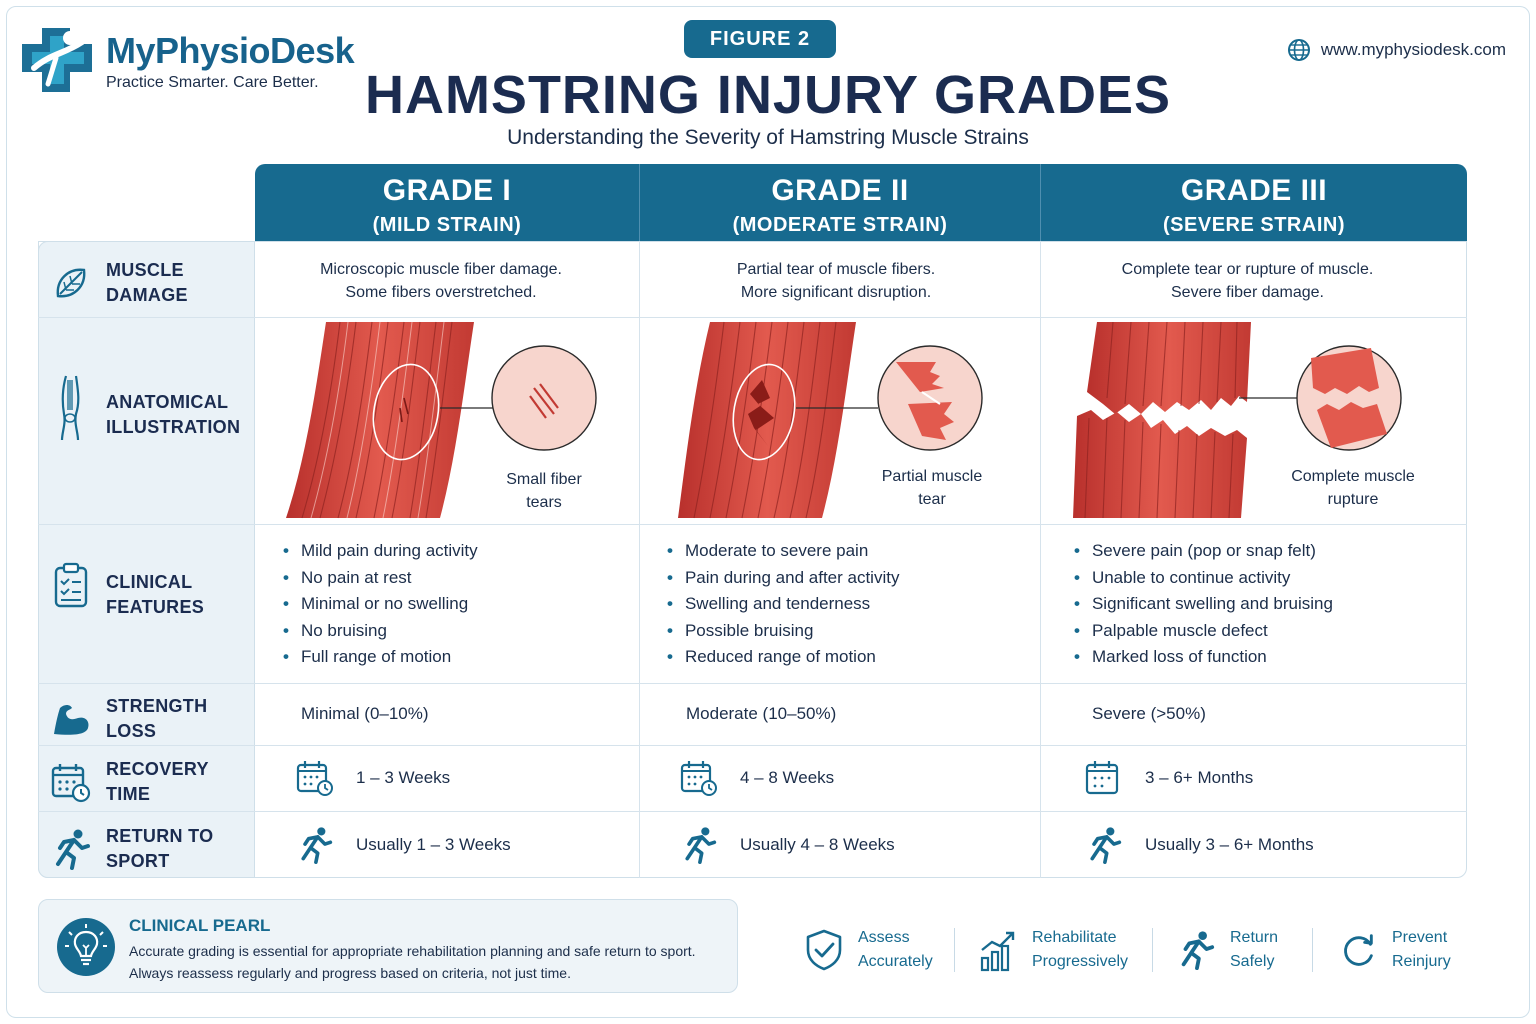 This screenshot has width=1536, height=1024. What do you see at coordinates (884, 937) in the screenshot?
I see `action-line: Assess` at bounding box center [884, 937].